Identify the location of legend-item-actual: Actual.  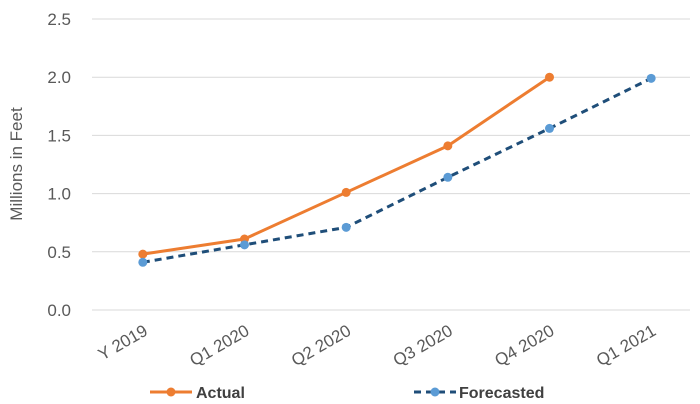
(197, 393).